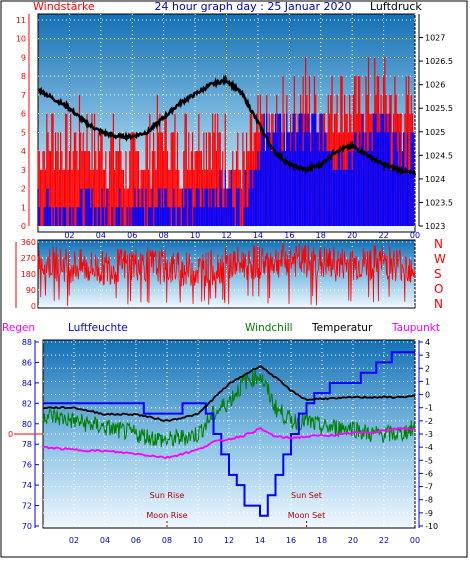  I want to click on compass-label: N, so click(438, 244).